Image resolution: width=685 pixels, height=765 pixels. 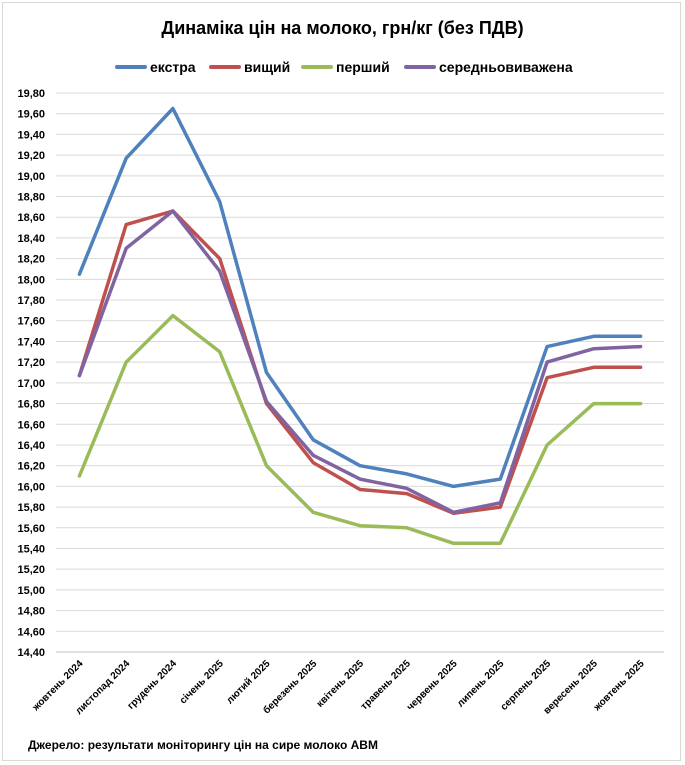 I want to click on y-tick-label: 16,20, so click(x=31, y=467).